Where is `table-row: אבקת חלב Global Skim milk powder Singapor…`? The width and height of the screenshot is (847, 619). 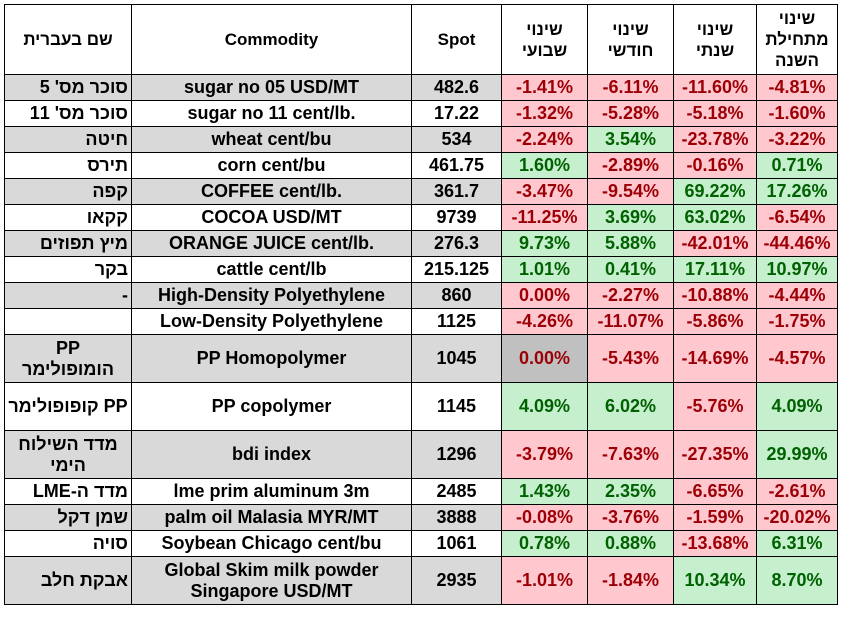 table-row: אבקת חלב Global Skim milk powder Singapor… is located at coordinates (421, 580).